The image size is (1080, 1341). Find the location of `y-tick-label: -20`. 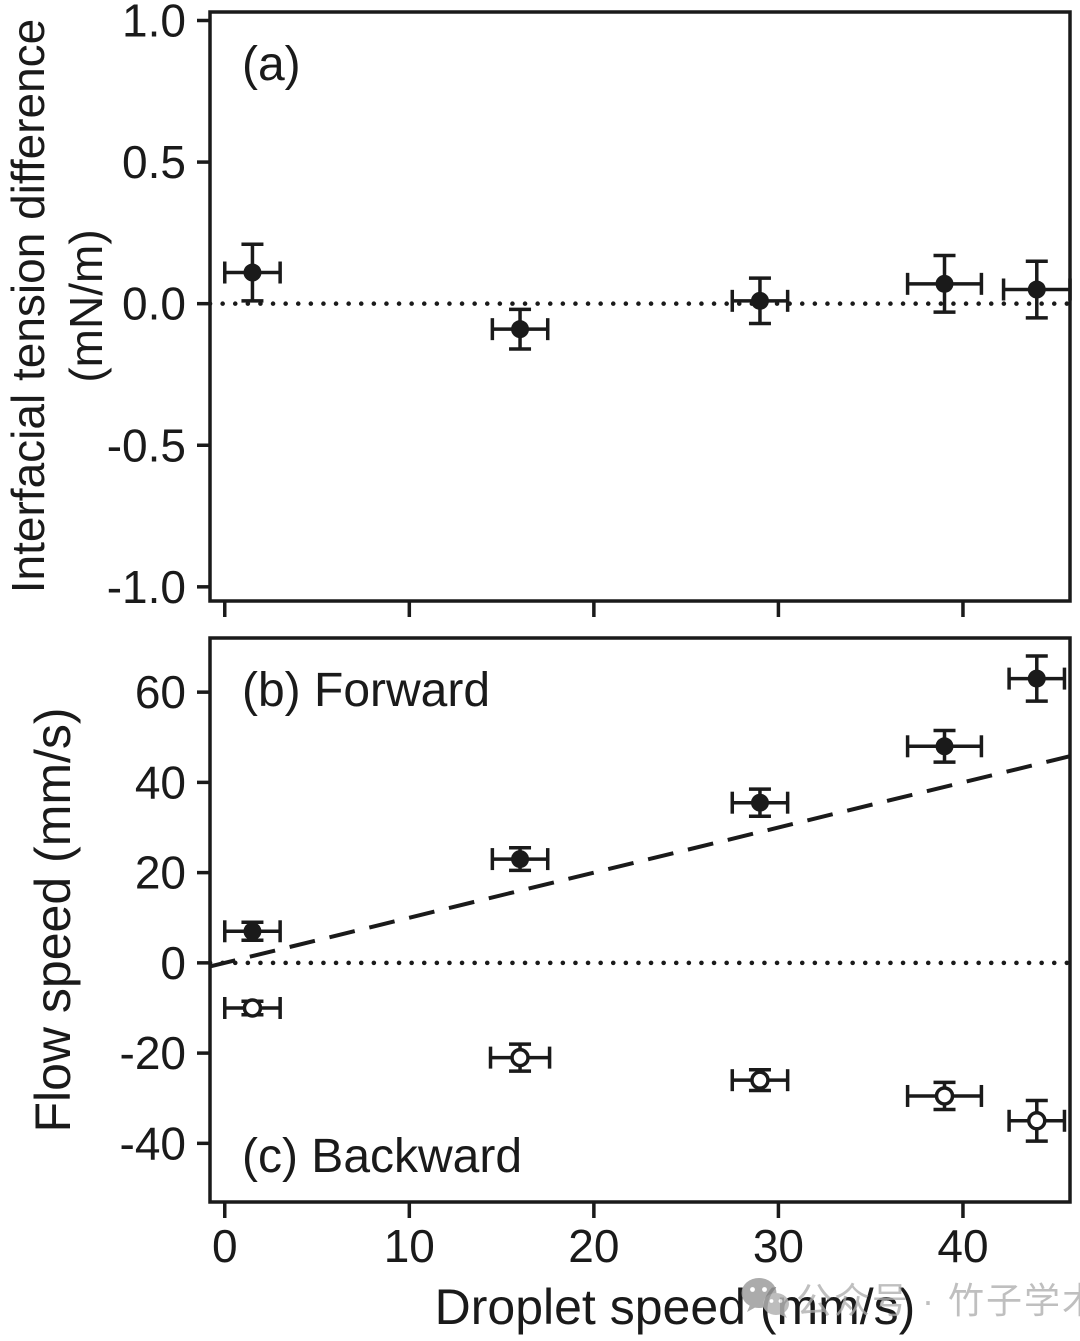

y-tick-label: -20 is located at coordinates (153, 1053).